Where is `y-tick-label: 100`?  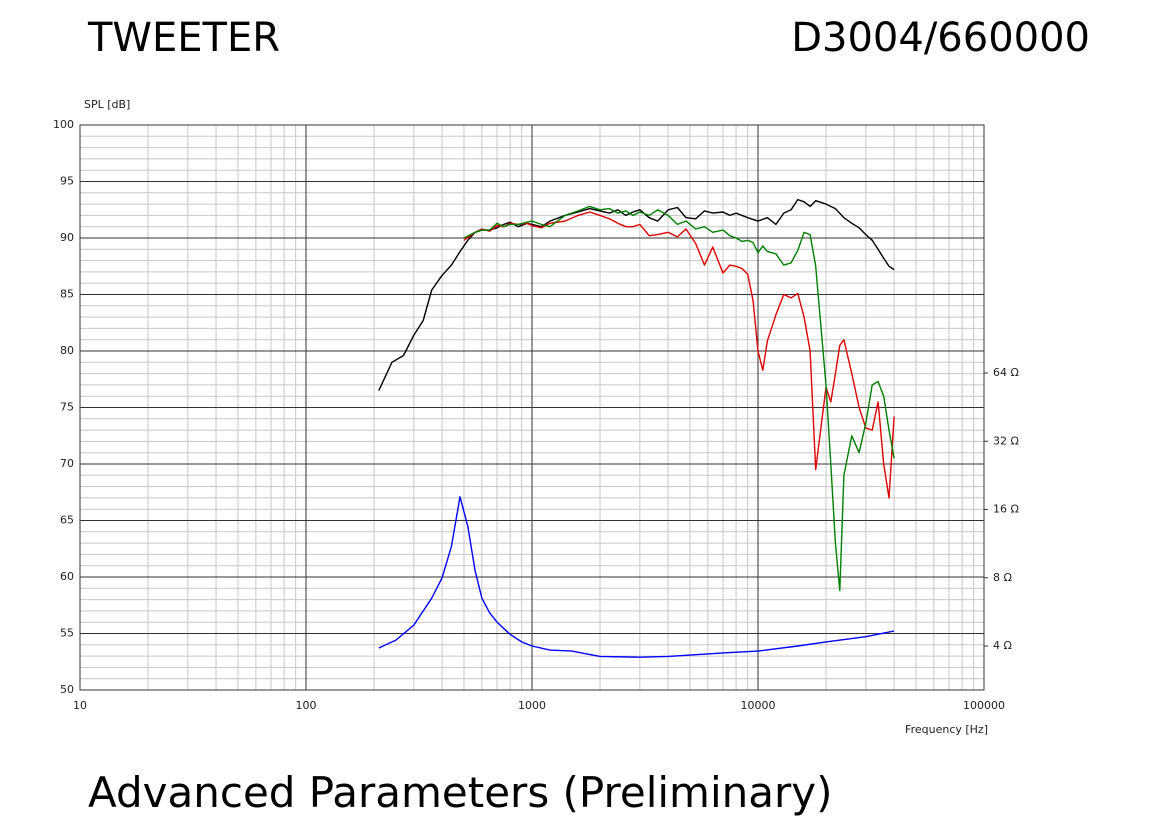 y-tick-label: 100 is located at coordinates (63, 124).